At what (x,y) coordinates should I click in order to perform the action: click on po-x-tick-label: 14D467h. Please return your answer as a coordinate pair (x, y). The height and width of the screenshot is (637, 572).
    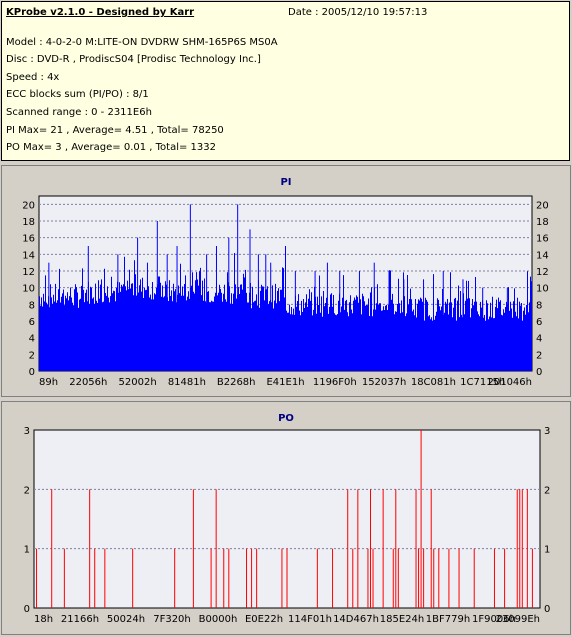
    Looking at the image, I should click on (356, 619).